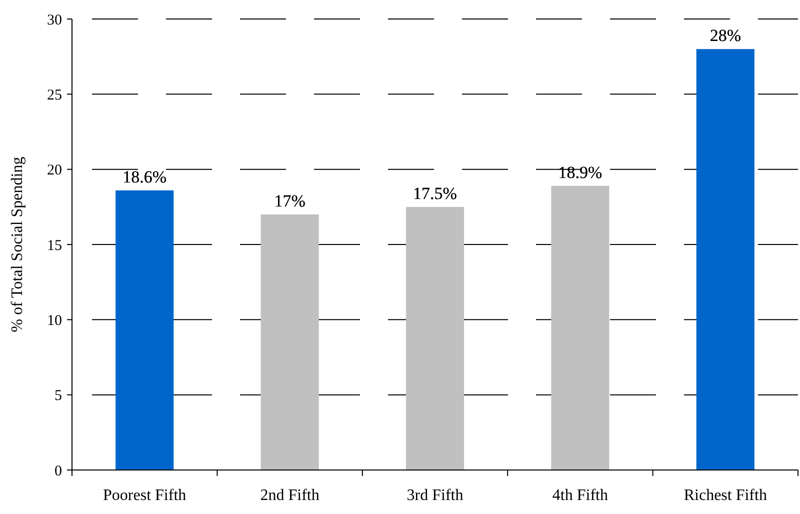 This screenshot has height=514, width=800. I want to click on y-tick-label: 20, so click(54, 170).